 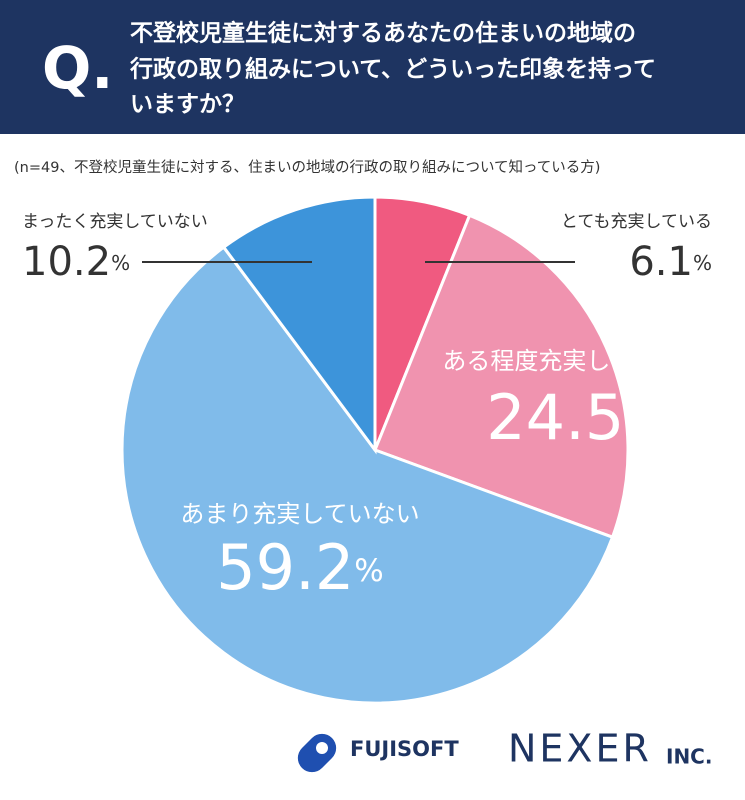 I want to click on title-line: いますか？, so click(x=187, y=105).